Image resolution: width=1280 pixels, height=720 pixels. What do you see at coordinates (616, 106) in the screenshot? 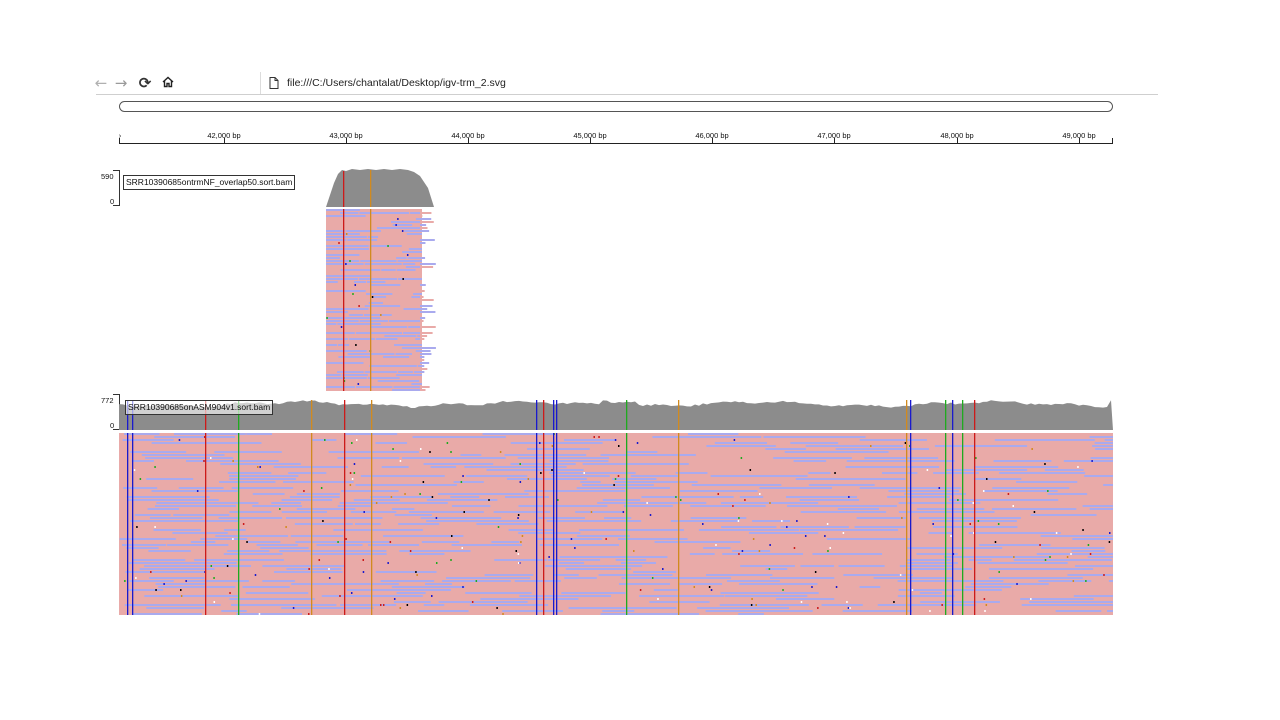
I see `chromosome-ideogram` at bounding box center [616, 106].